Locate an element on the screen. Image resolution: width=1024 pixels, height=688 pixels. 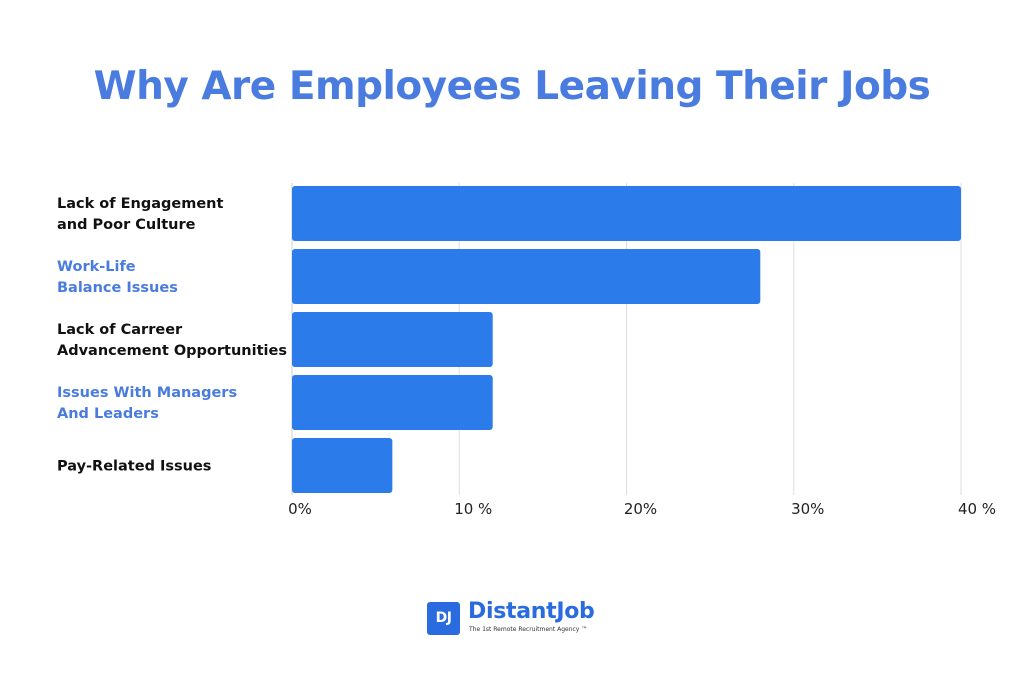
category-label: Issues With Managers And Leaders is located at coordinates (147, 403).